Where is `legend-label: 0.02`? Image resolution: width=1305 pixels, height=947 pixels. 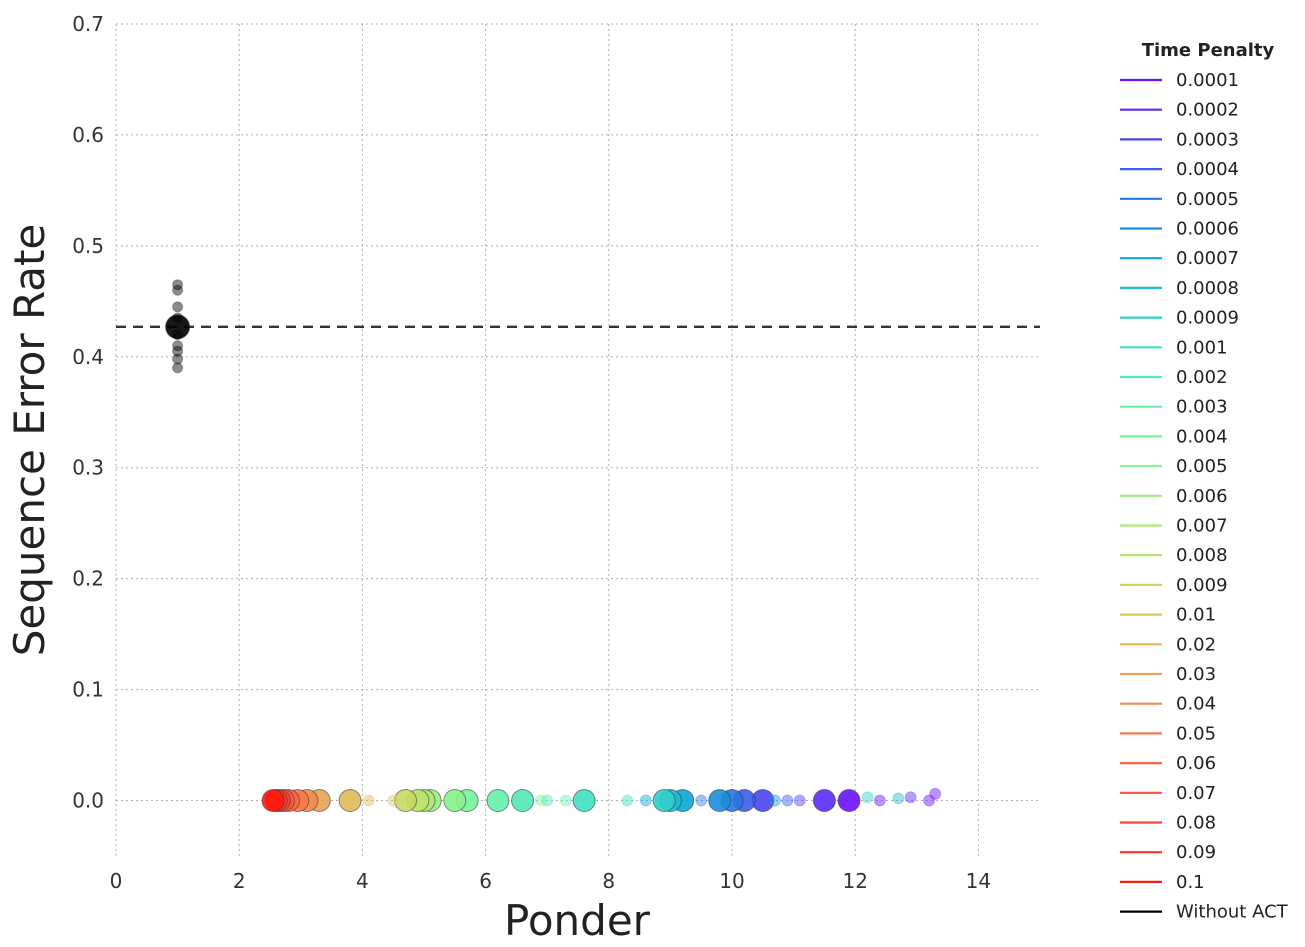
legend-label: 0.02 is located at coordinates (1196, 644).